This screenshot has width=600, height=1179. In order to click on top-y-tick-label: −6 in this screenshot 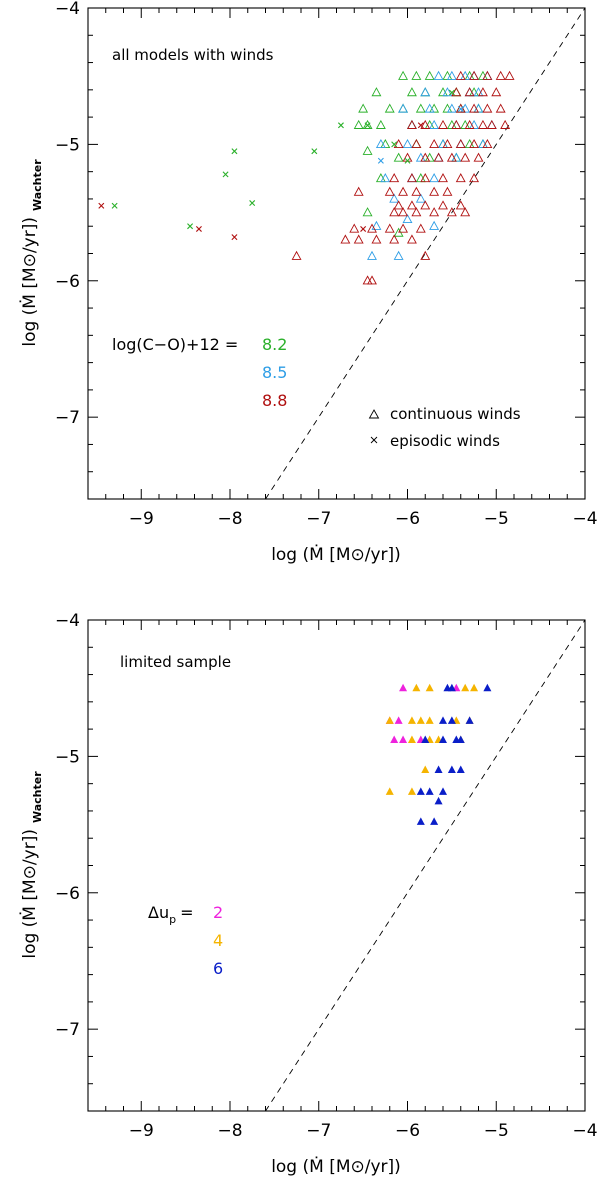, I will do `click(67, 282)`.